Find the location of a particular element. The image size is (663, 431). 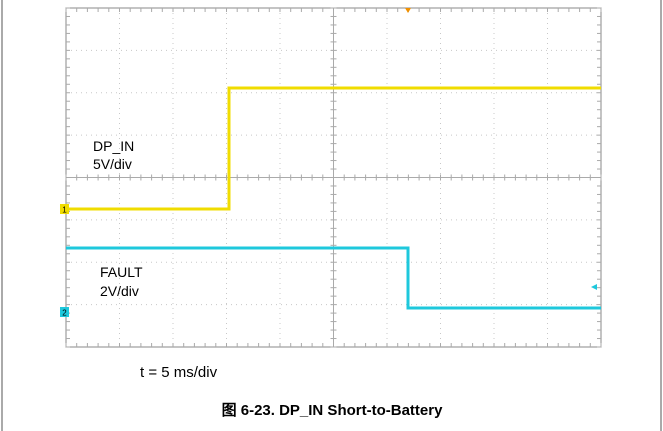

time-scale: t = 5 ms/div is located at coordinates (179, 372).